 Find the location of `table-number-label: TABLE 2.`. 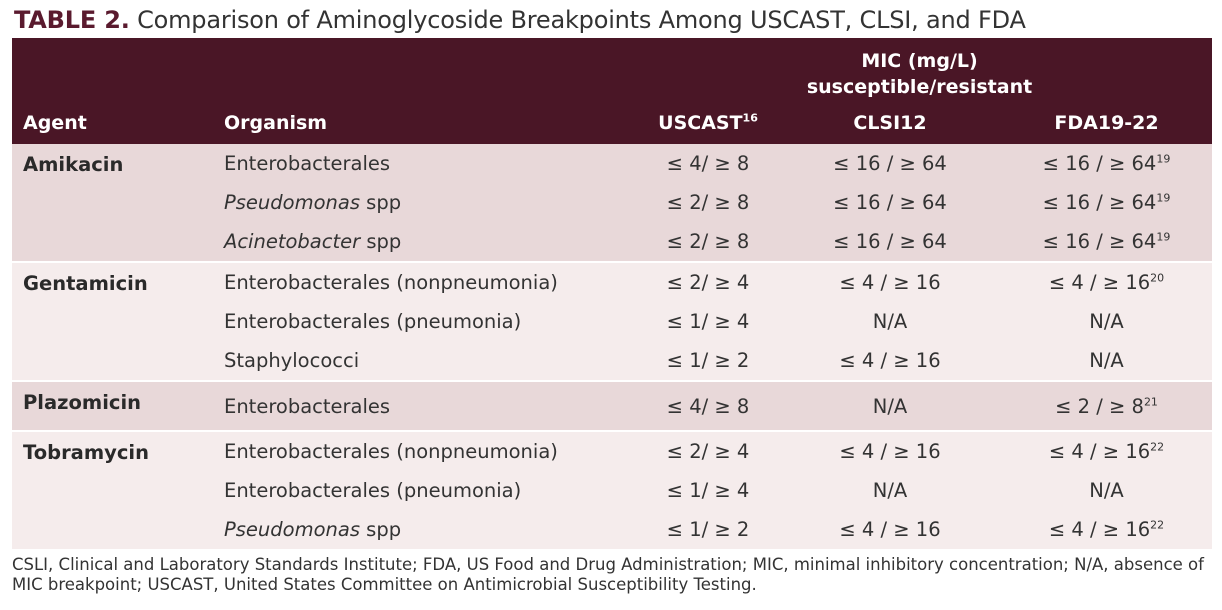

table-number-label: TABLE 2. is located at coordinates (72, 20).